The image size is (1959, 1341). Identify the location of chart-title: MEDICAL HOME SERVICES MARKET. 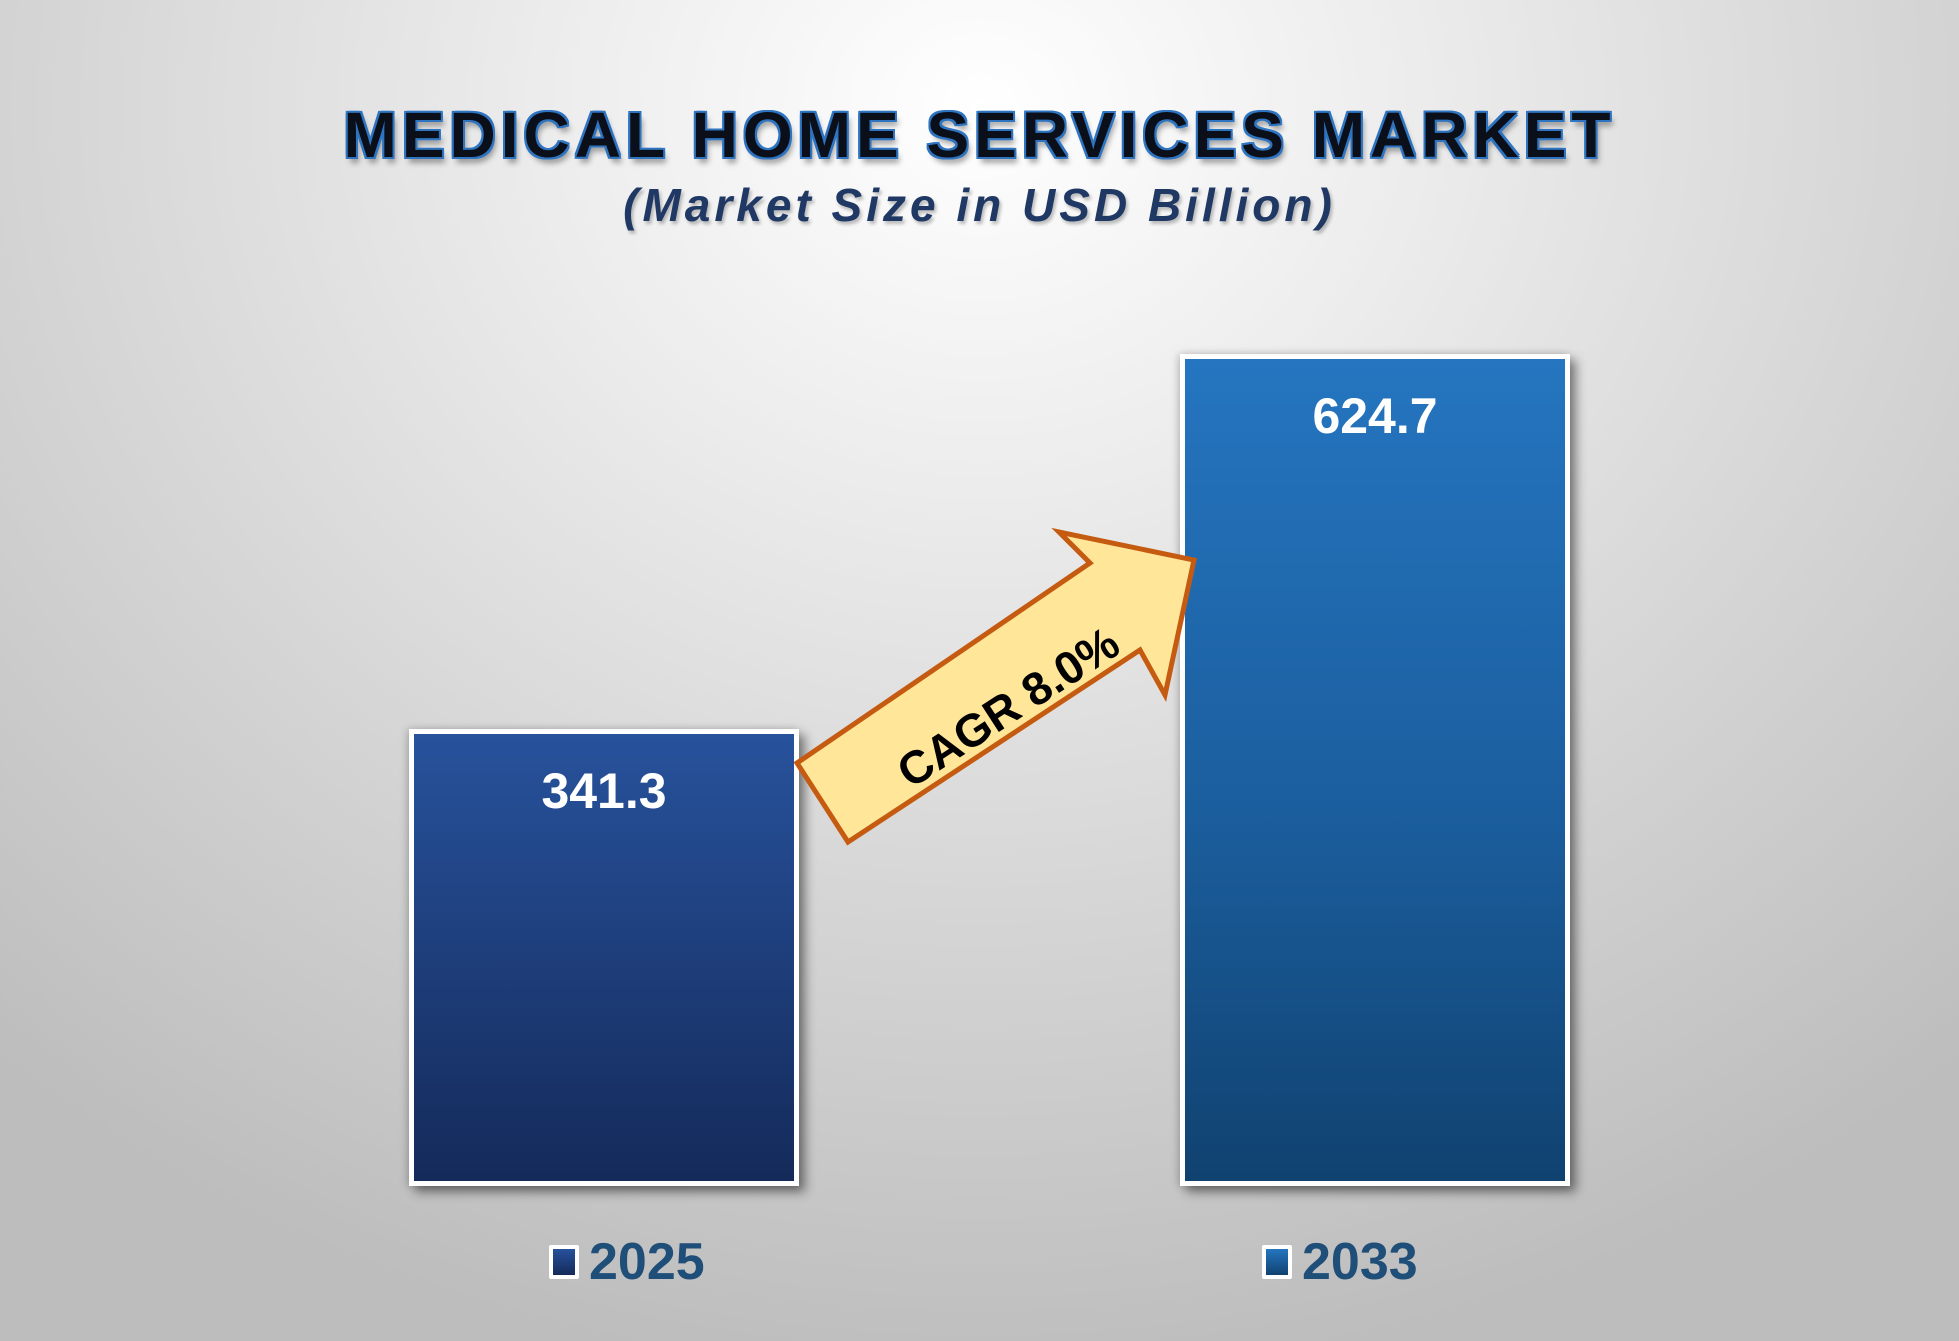
(979, 135).